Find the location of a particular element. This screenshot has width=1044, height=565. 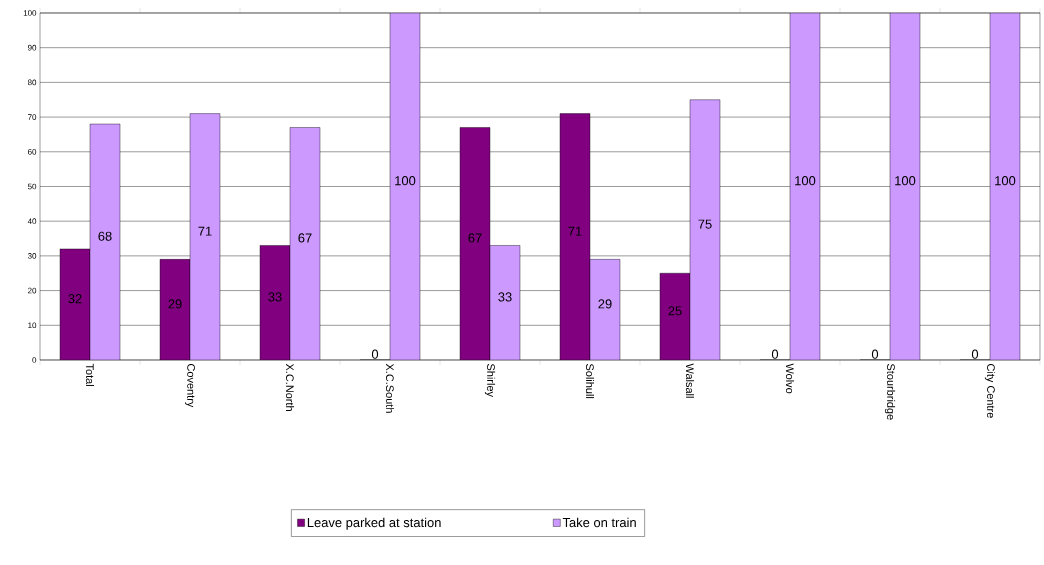

x-tick-label: Shirley is located at coordinates (490, 380).